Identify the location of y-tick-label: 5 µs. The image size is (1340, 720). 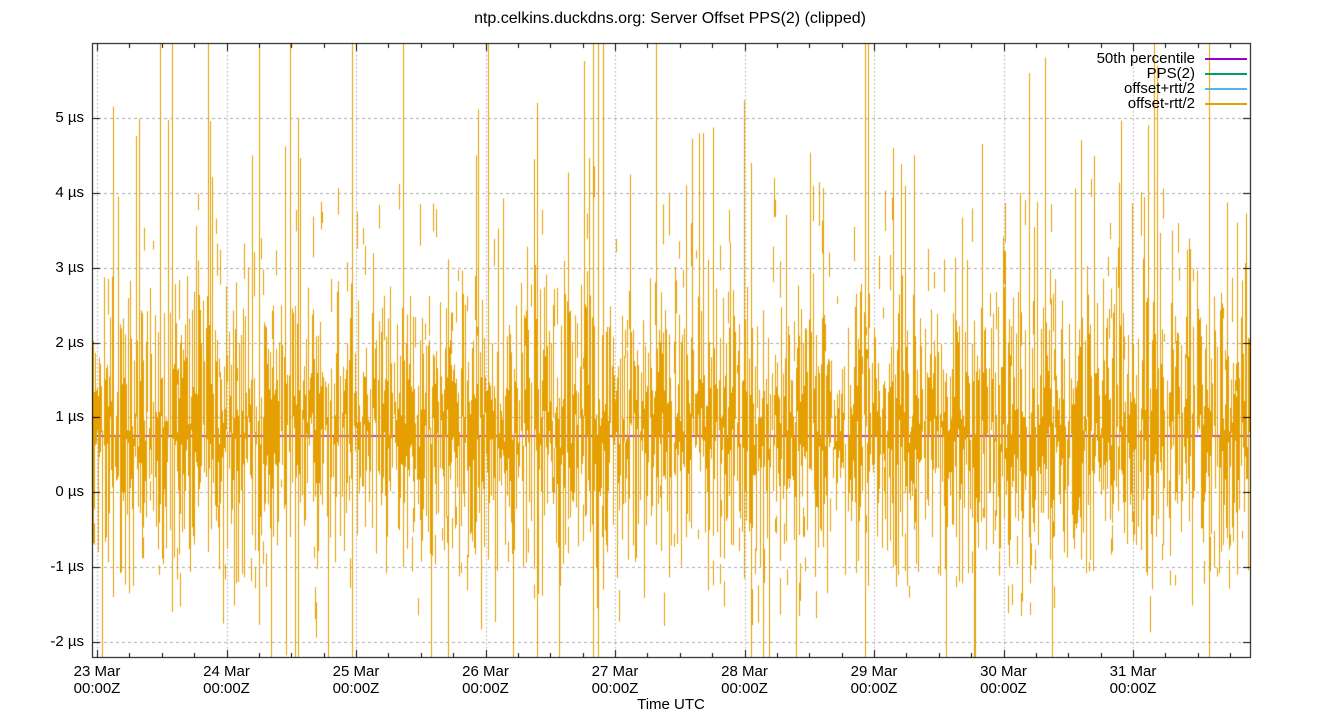
(69, 117).